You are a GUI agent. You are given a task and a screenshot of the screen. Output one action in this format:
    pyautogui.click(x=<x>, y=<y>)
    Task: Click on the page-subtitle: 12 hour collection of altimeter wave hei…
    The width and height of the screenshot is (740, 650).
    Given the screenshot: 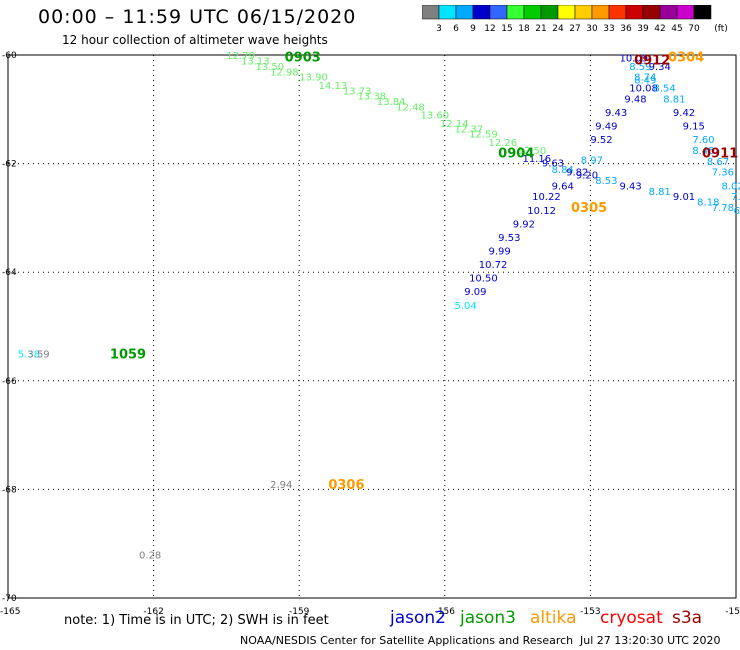 What is the action you would take?
    pyautogui.click(x=195, y=40)
    